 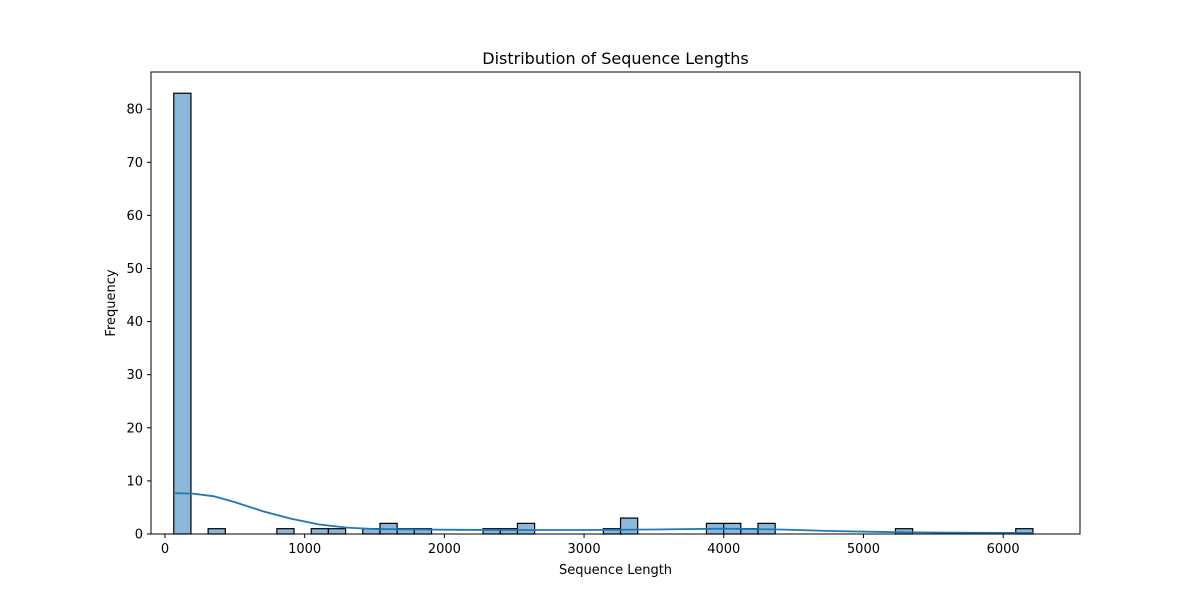 What do you see at coordinates (1003, 549) in the screenshot?
I see `x-tick-label: 6000` at bounding box center [1003, 549].